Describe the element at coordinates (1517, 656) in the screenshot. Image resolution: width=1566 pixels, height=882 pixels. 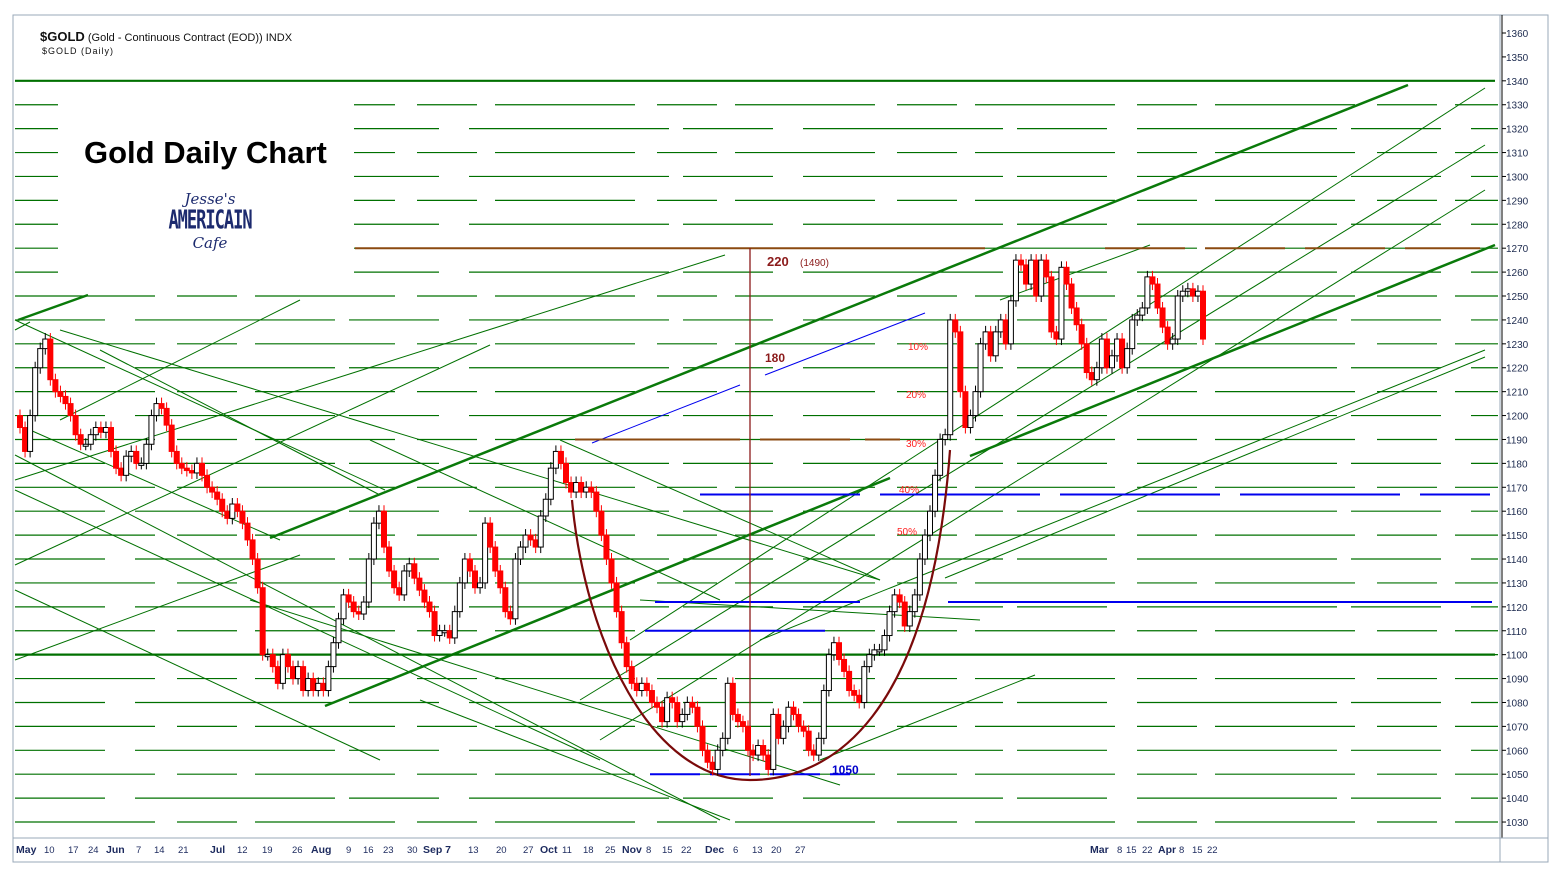
I see `y-tick-label: 1100` at that location.